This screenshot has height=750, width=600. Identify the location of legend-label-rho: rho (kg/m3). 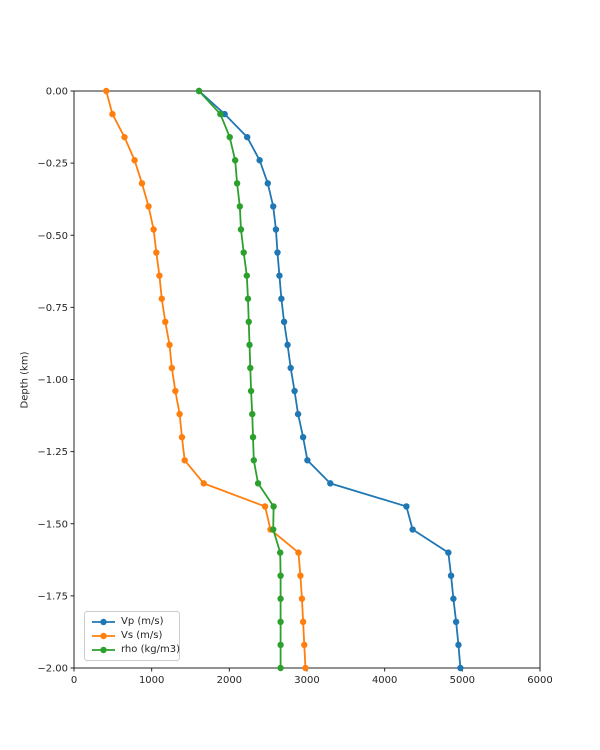
(150, 649).